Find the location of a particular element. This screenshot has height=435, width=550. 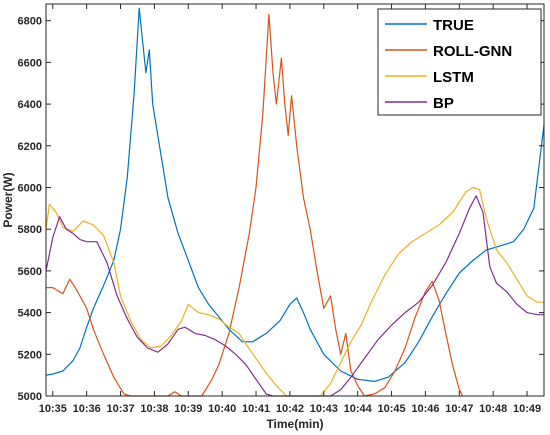

y-tick-label: 6000 is located at coordinates (30, 188).